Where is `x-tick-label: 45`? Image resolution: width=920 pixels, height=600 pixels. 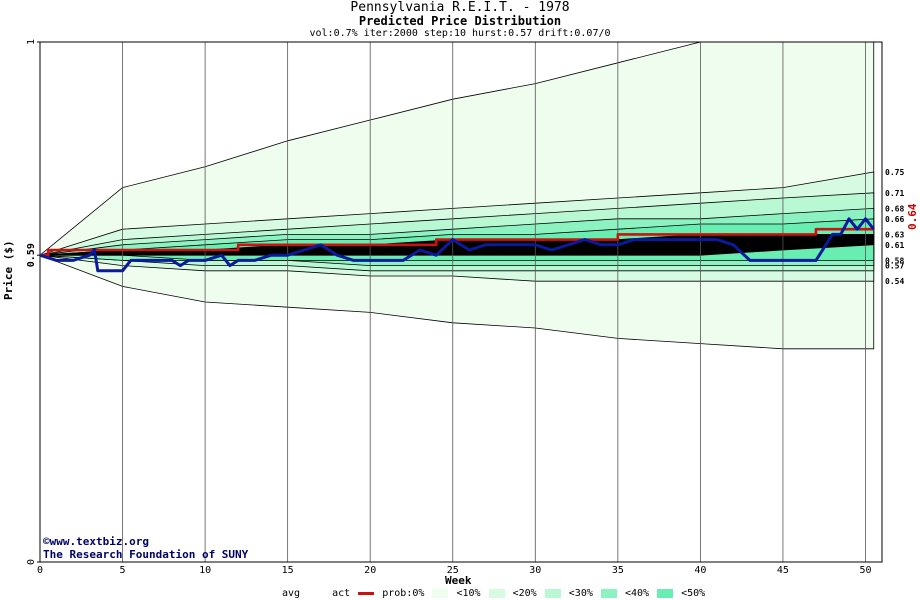 x-tick-label: 45 is located at coordinates (783, 570).